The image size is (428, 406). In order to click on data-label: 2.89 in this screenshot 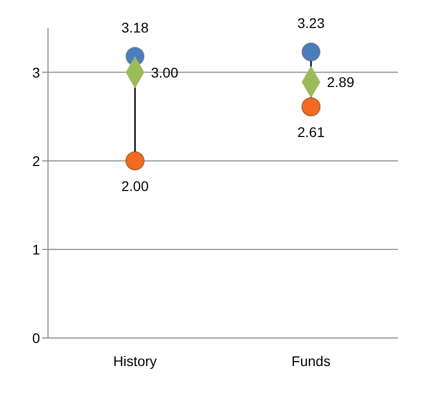, I will do `click(340, 82)`.